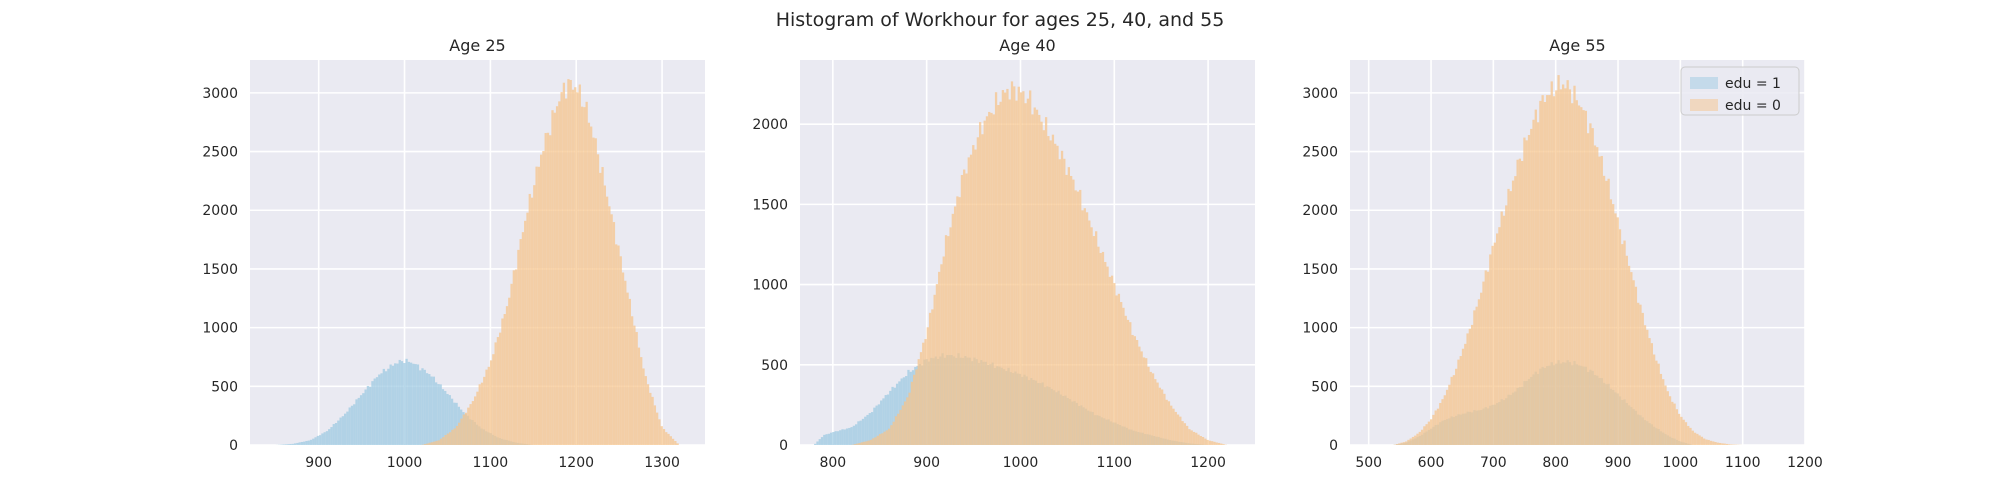 The height and width of the screenshot is (500, 2000). Describe the element at coordinates (220, 153) in the screenshot. I see `y-tick-label: 2500` at that location.